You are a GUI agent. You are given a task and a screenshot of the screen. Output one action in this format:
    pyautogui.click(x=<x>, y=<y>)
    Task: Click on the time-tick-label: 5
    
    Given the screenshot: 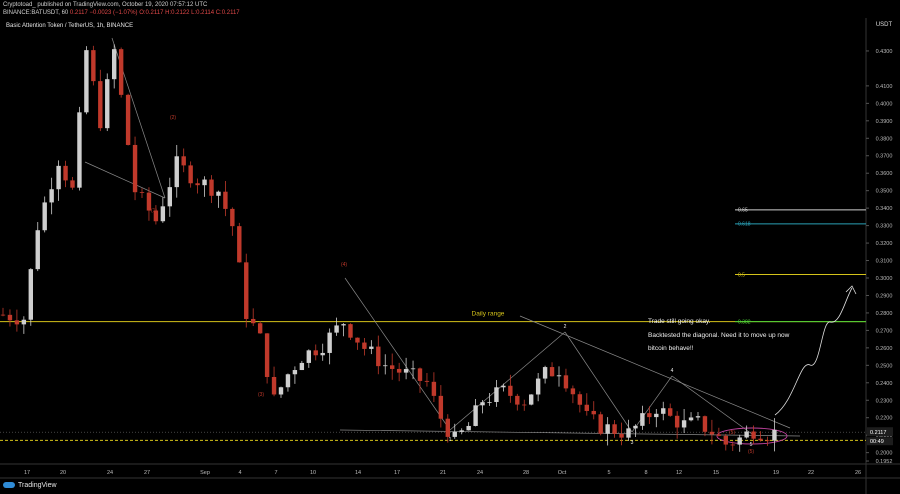 What is the action you would take?
    pyautogui.click(x=608, y=473)
    